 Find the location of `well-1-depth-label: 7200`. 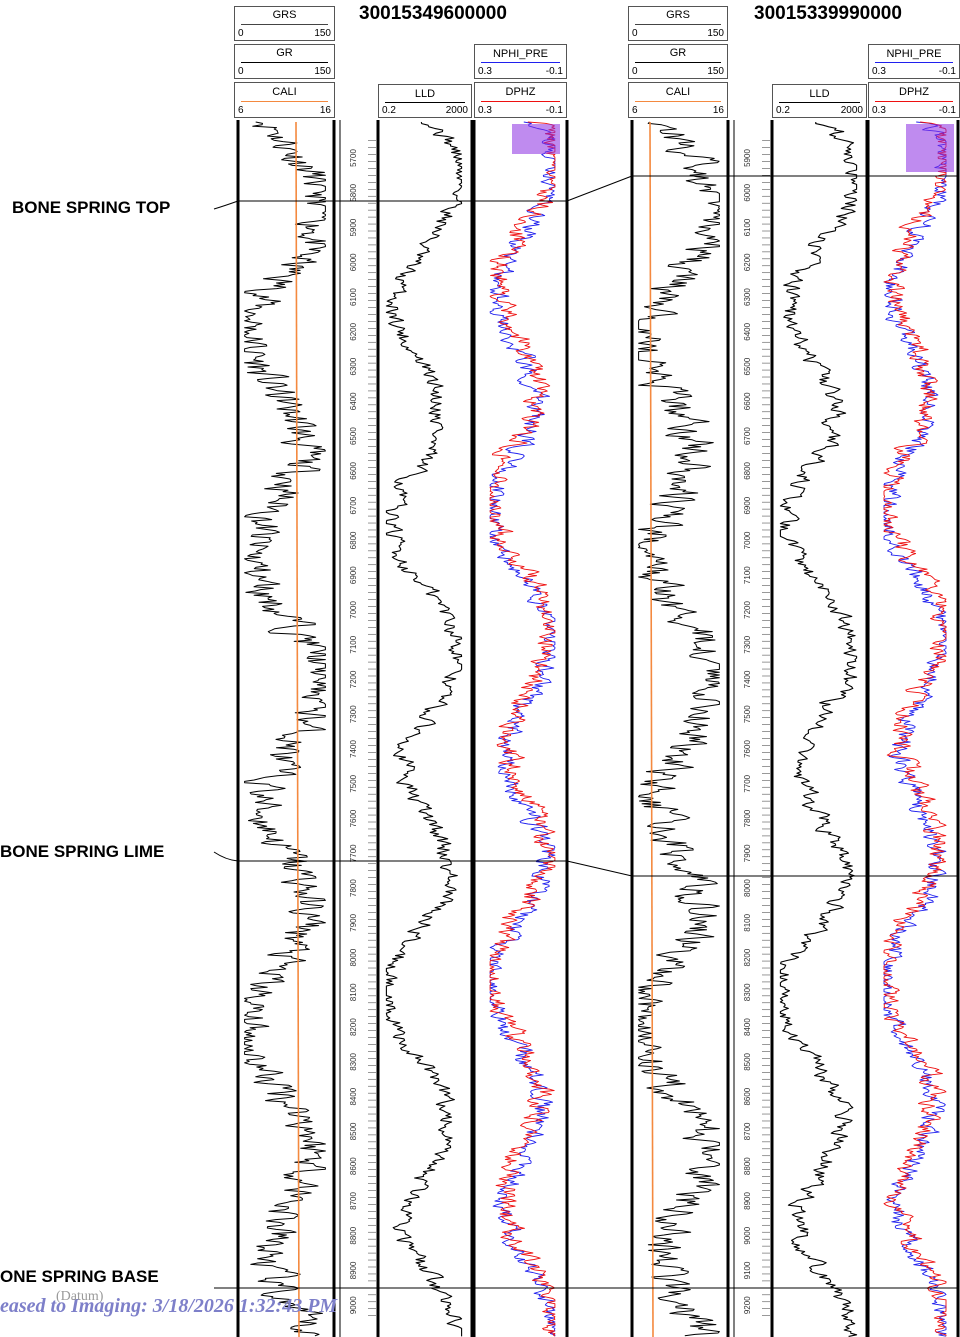

well-1-depth-label: 7200 is located at coordinates (353, 679).